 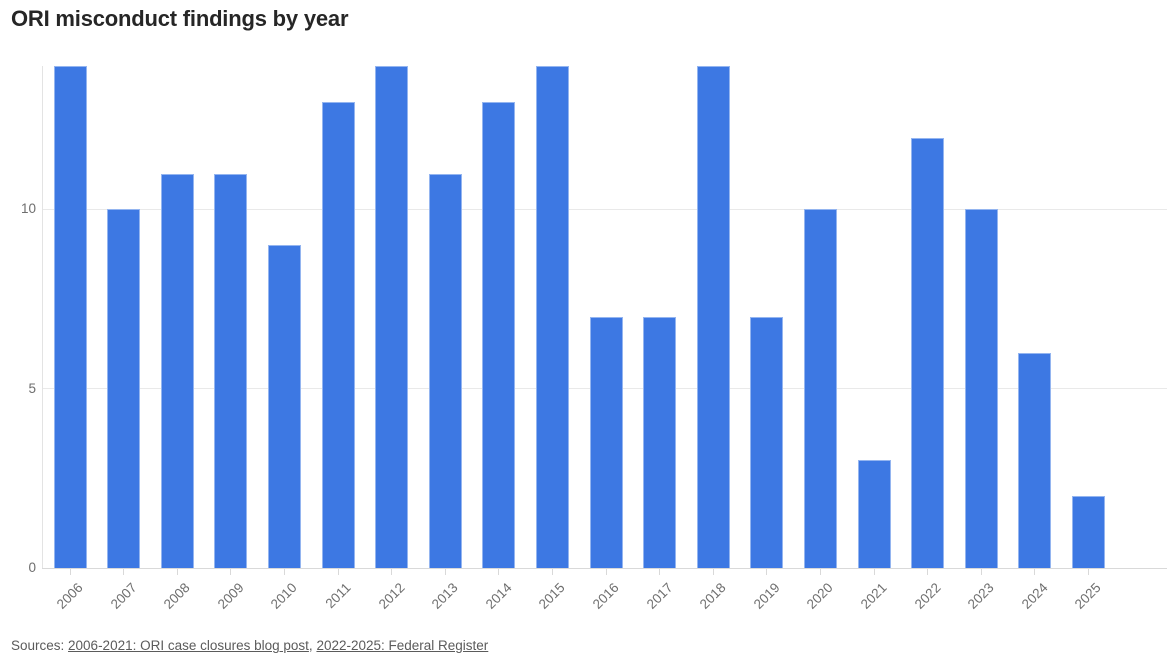 I want to click on x-tick-label-2007: 2007, so click(x=123, y=596).